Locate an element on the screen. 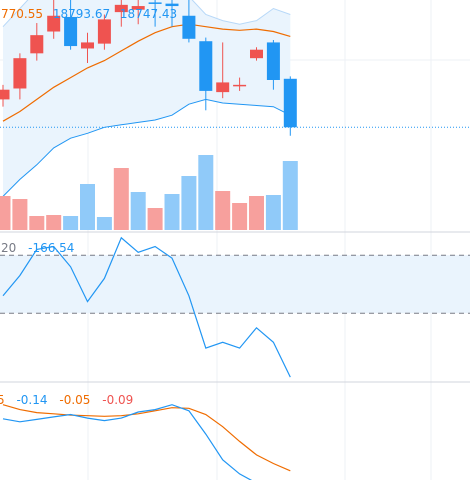 Image resolution: width=470 pixels, height=480 pixels. bollinger-upper-line is located at coordinates (146, 14).